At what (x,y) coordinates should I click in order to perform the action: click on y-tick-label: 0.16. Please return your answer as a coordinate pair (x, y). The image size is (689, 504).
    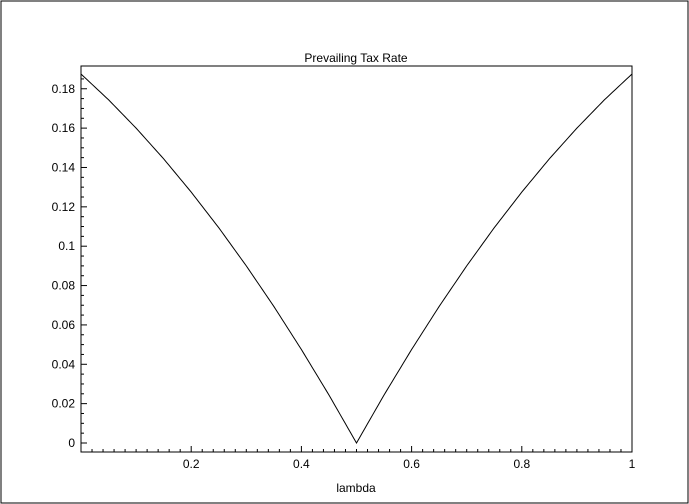
    Looking at the image, I should click on (64, 128).